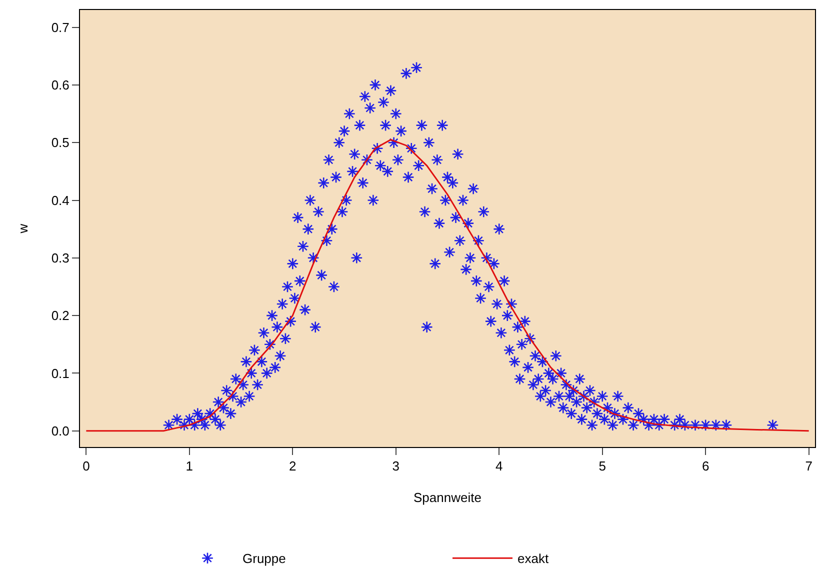 The width and height of the screenshot is (823, 581). I want to click on y-tick-label: 0.5, so click(60, 142).